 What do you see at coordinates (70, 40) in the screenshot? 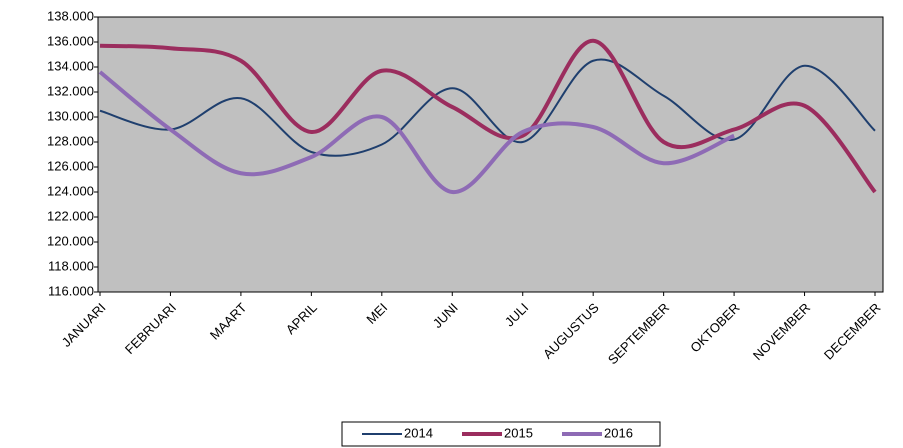
I see `y-tick-label: 136.000` at bounding box center [70, 40].